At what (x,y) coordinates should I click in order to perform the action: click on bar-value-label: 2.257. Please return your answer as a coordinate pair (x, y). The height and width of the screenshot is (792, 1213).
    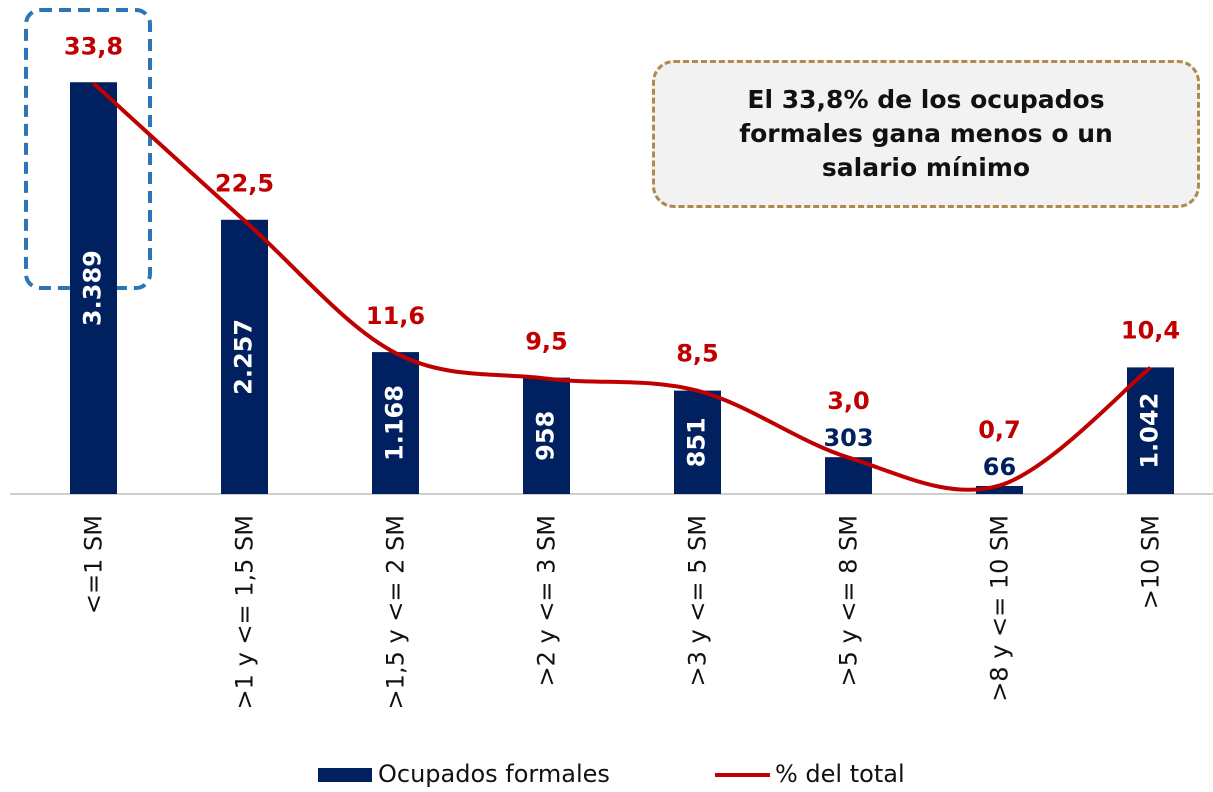
    Looking at the image, I should click on (244, 357).